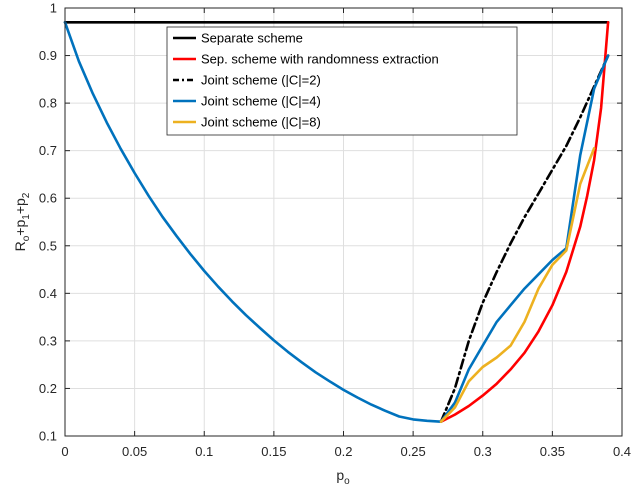 The image size is (633, 493). Describe the element at coordinates (483, 451) in the screenshot. I see `x-tick-label: 0.3` at that location.